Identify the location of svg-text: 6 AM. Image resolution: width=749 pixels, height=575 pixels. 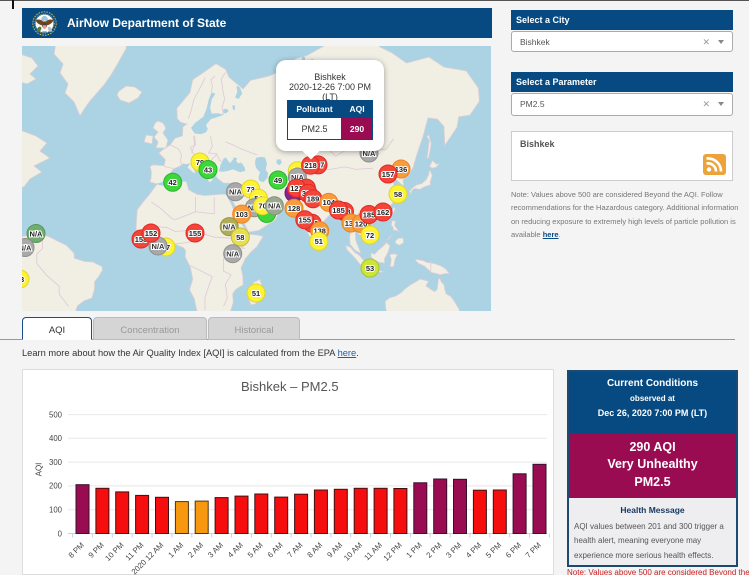
(275, 550).